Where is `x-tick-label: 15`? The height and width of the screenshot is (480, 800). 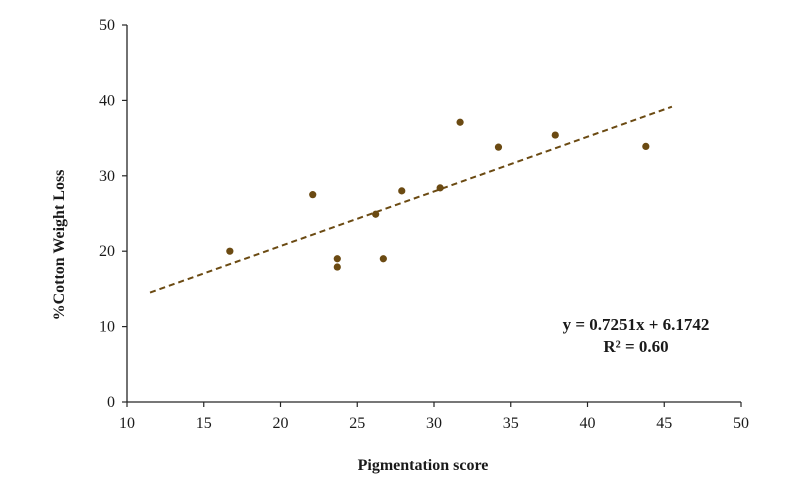
x-tick-label: 15 is located at coordinates (204, 423).